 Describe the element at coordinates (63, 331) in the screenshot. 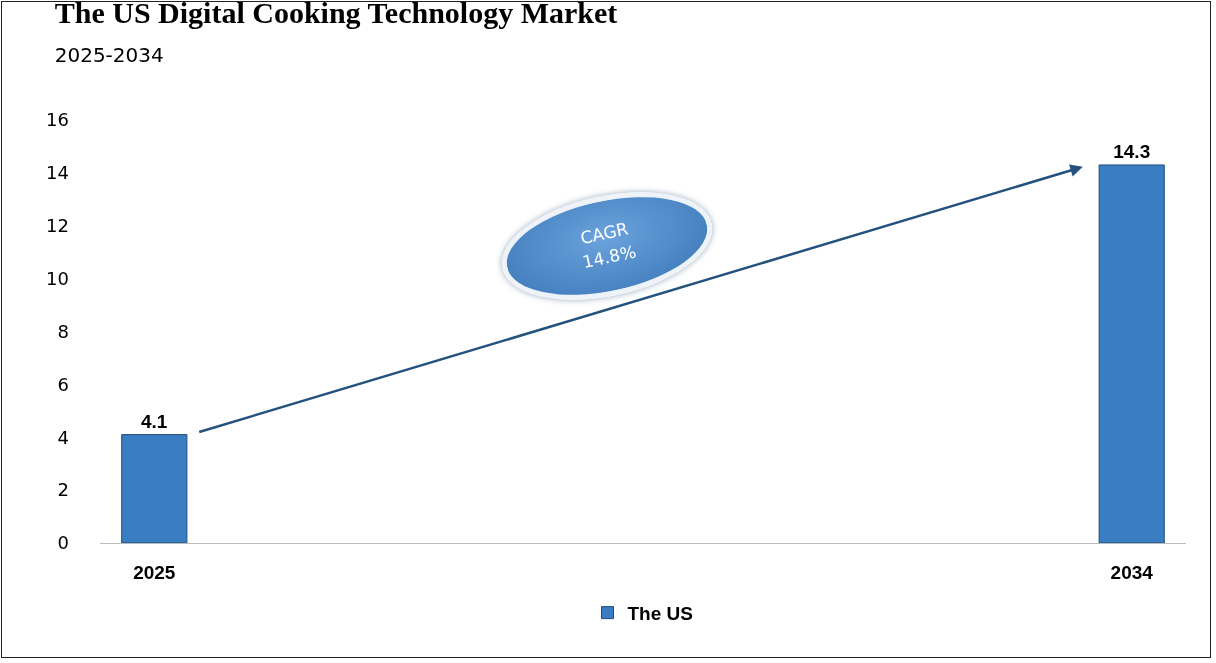

I see `y-tick-label: 8` at that location.